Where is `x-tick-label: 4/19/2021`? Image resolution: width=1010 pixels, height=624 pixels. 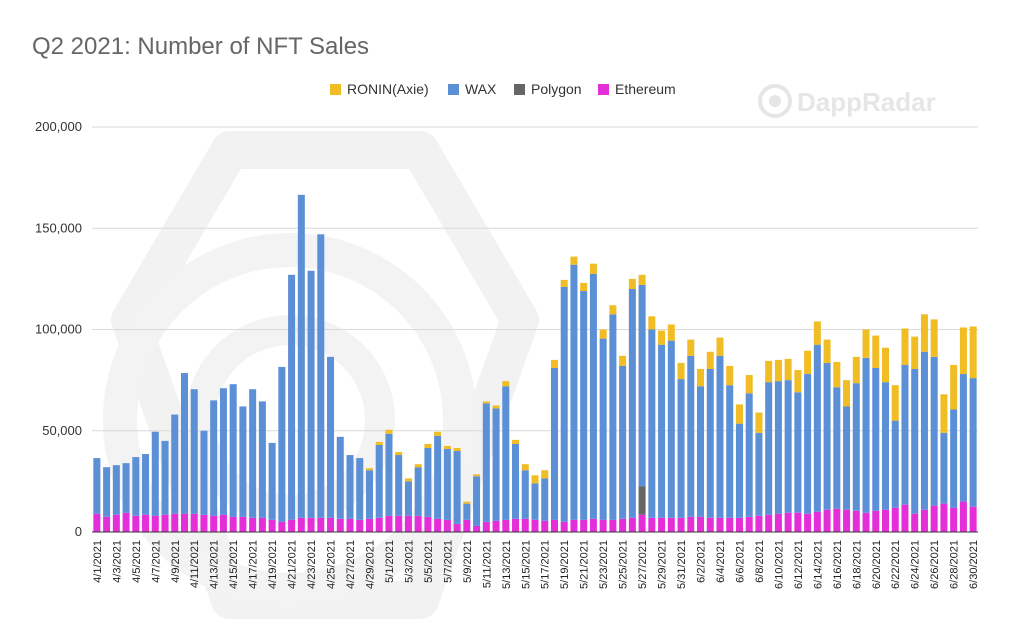 x-tick-label: 4/19/2021 is located at coordinates (273, 564).